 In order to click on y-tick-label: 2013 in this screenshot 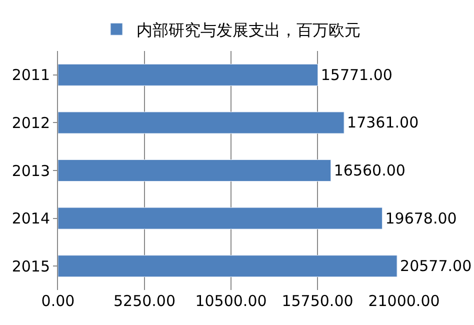, I will do `click(31, 171)`.